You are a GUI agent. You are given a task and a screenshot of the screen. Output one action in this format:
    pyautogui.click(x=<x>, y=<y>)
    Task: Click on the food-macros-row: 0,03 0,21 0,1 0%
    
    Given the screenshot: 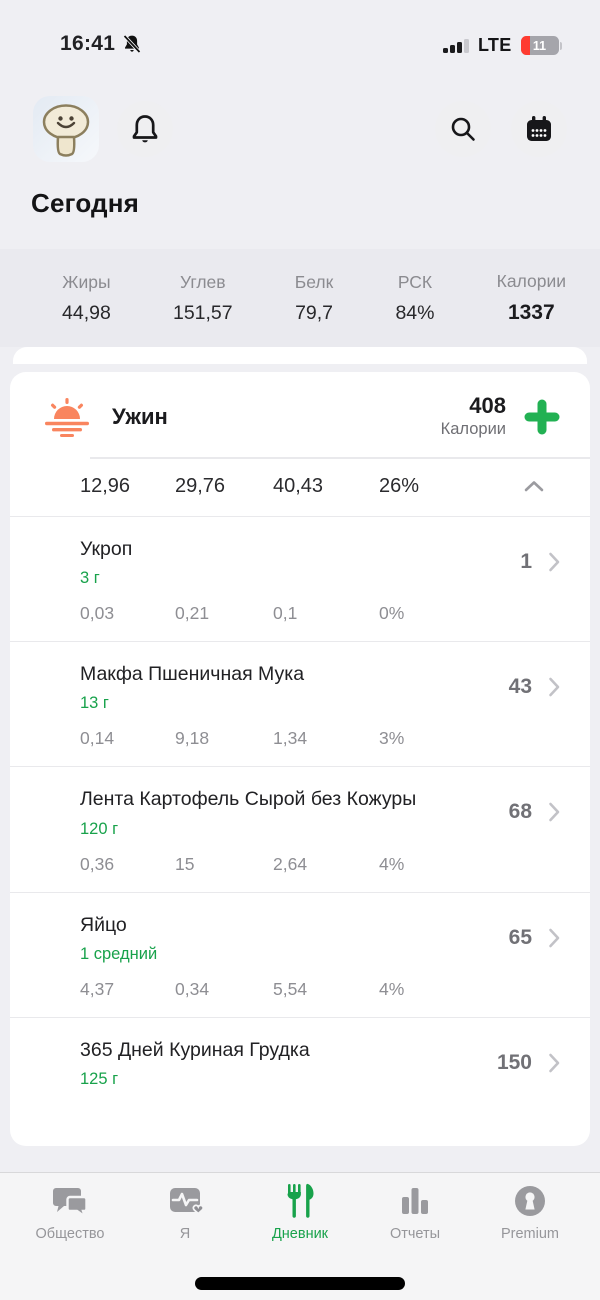 What is the action you would take?
    pyautogui.click(x=300, y=613)
    